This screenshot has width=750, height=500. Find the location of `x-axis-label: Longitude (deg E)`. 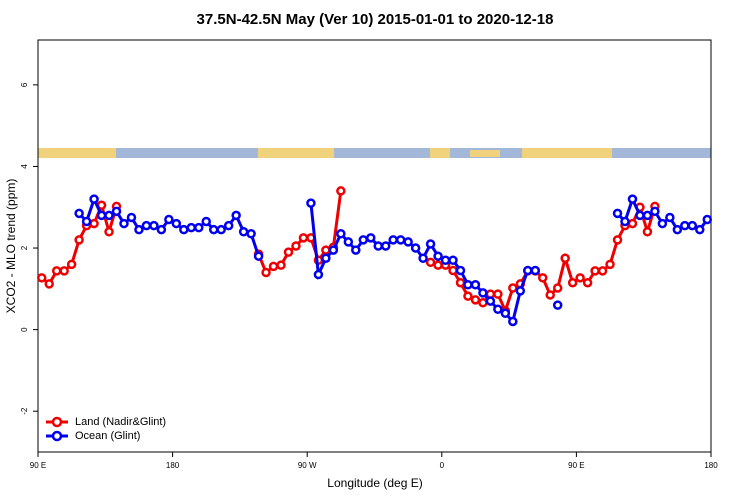

x-axis-label: Longitude (deg E) is located at coordinates (374, 483).